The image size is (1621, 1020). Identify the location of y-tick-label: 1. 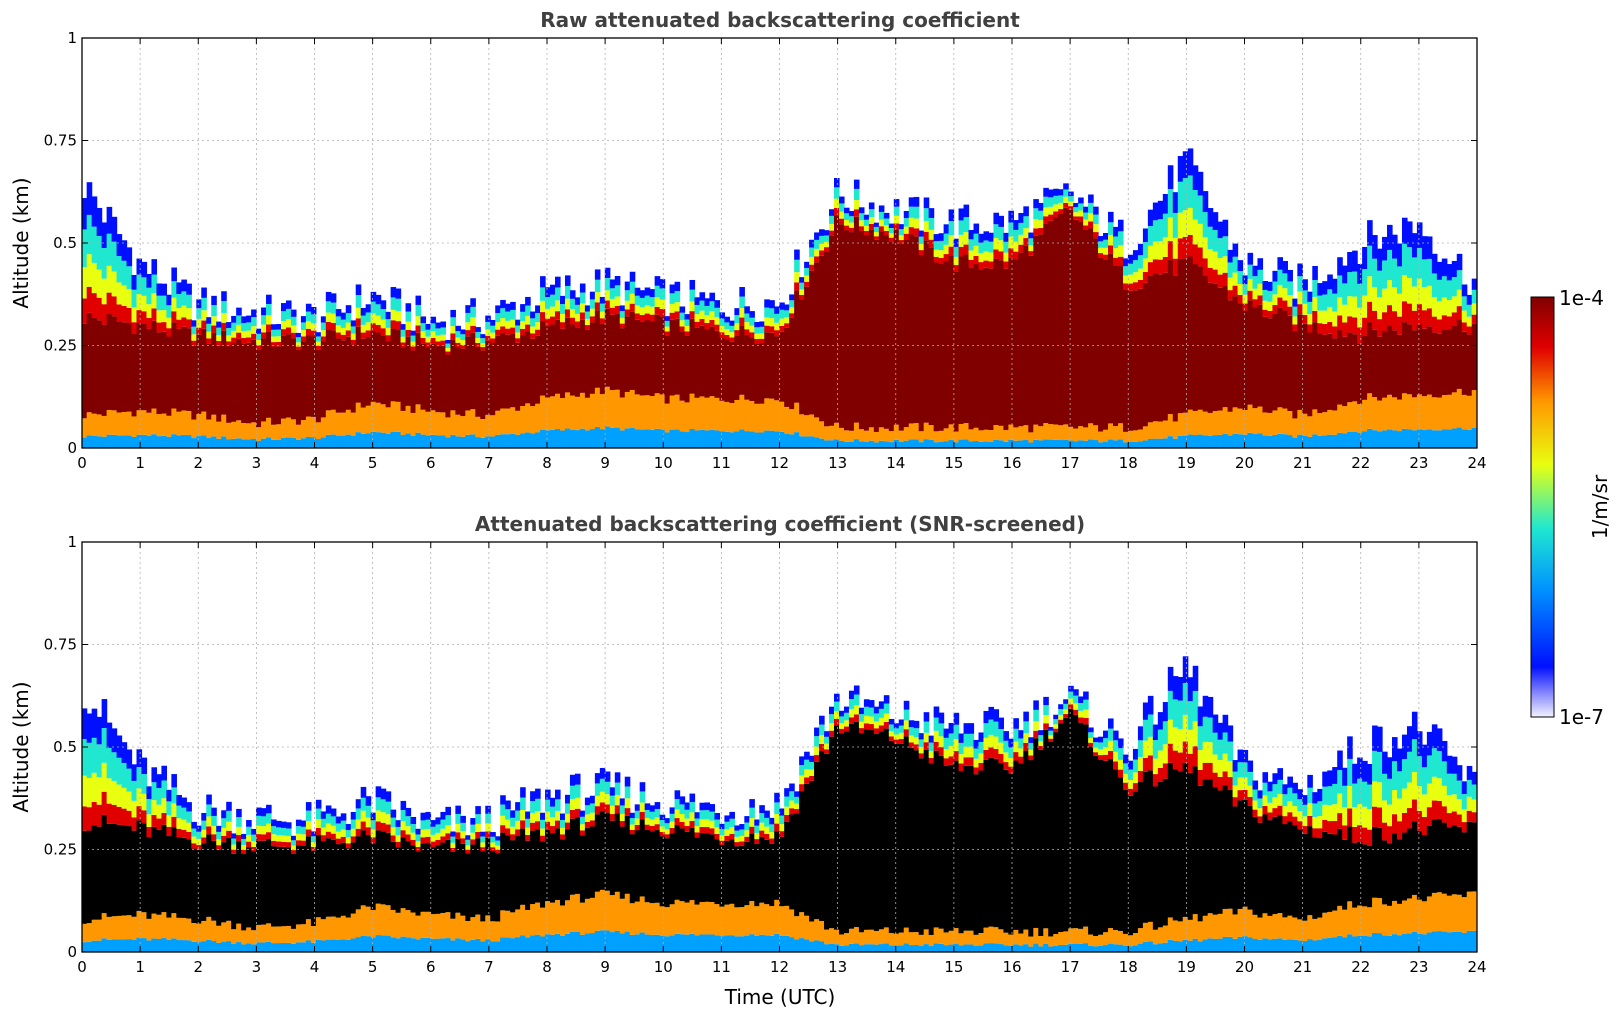
(72, 38).